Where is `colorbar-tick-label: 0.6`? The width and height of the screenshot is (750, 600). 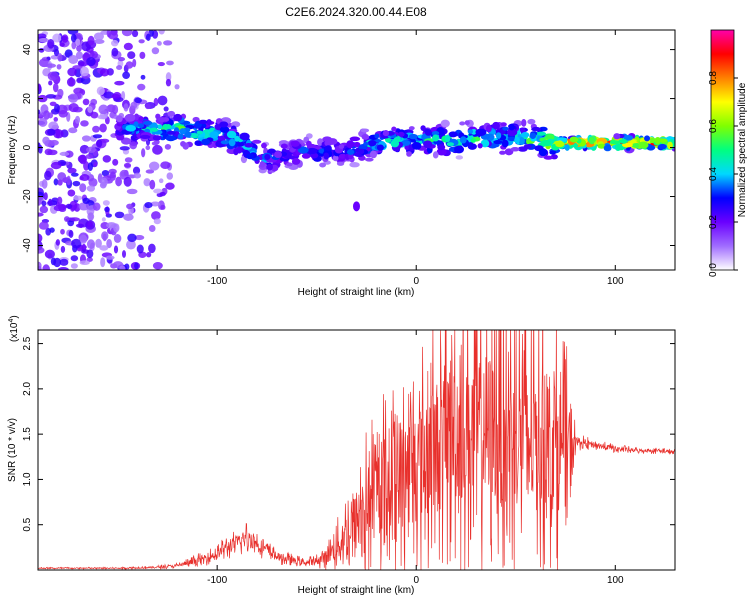
colorbar-tick-label: 0.6 is located at coordinates (713, 126).